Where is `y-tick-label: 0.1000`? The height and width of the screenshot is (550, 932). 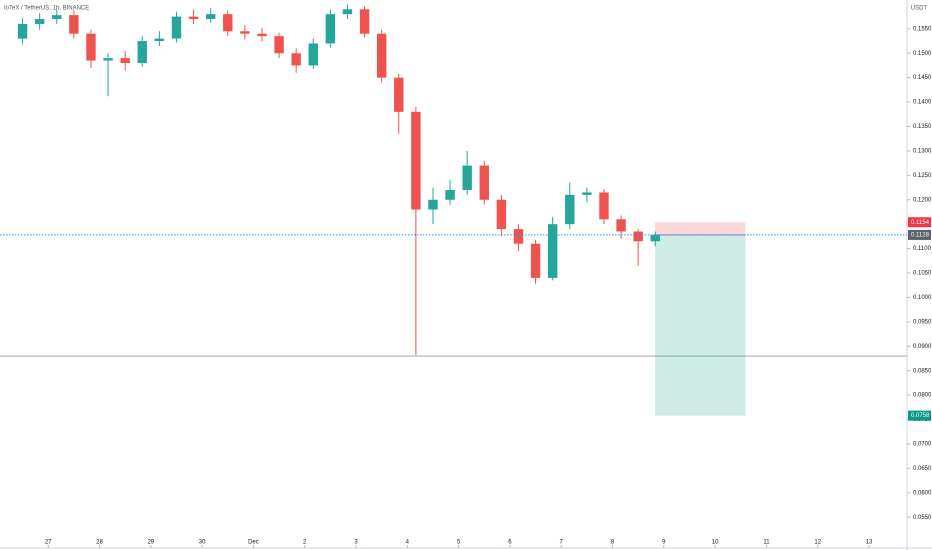 y-tick-label: 0.1000 is located at coordinates (922, 298).